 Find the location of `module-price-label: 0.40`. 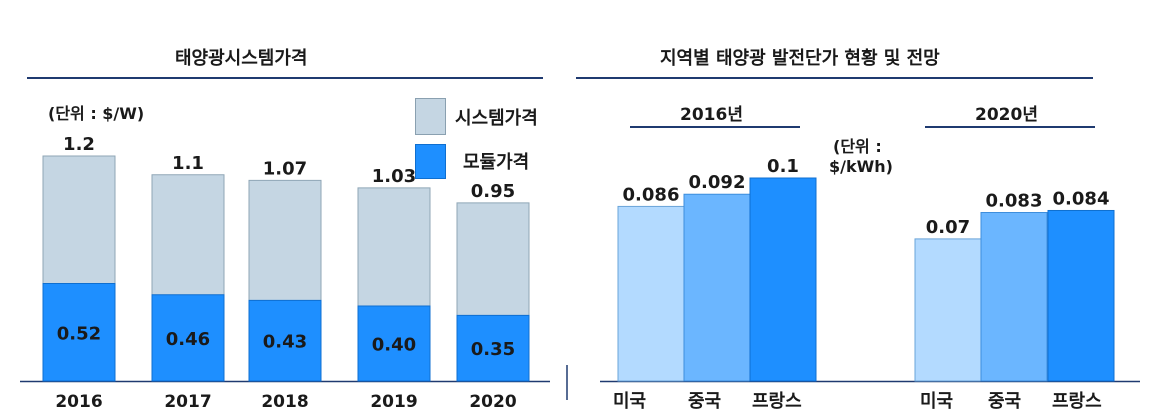

module-price-label: 0.40 is located at coordinates (394, 345).